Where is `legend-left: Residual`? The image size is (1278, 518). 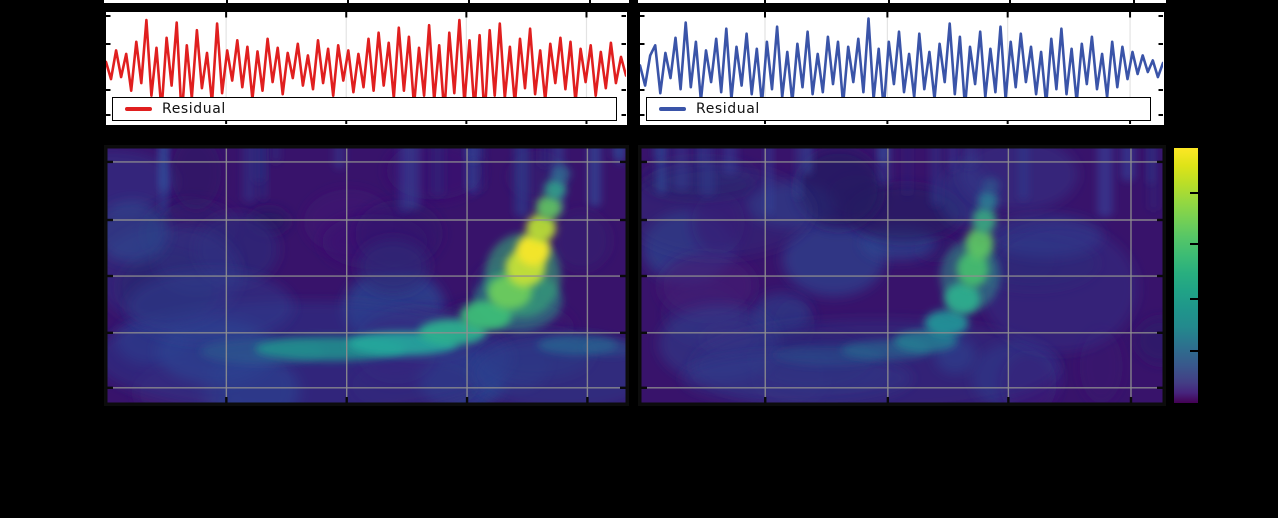
legend-left: Residual is located at coordinates (364, 109).